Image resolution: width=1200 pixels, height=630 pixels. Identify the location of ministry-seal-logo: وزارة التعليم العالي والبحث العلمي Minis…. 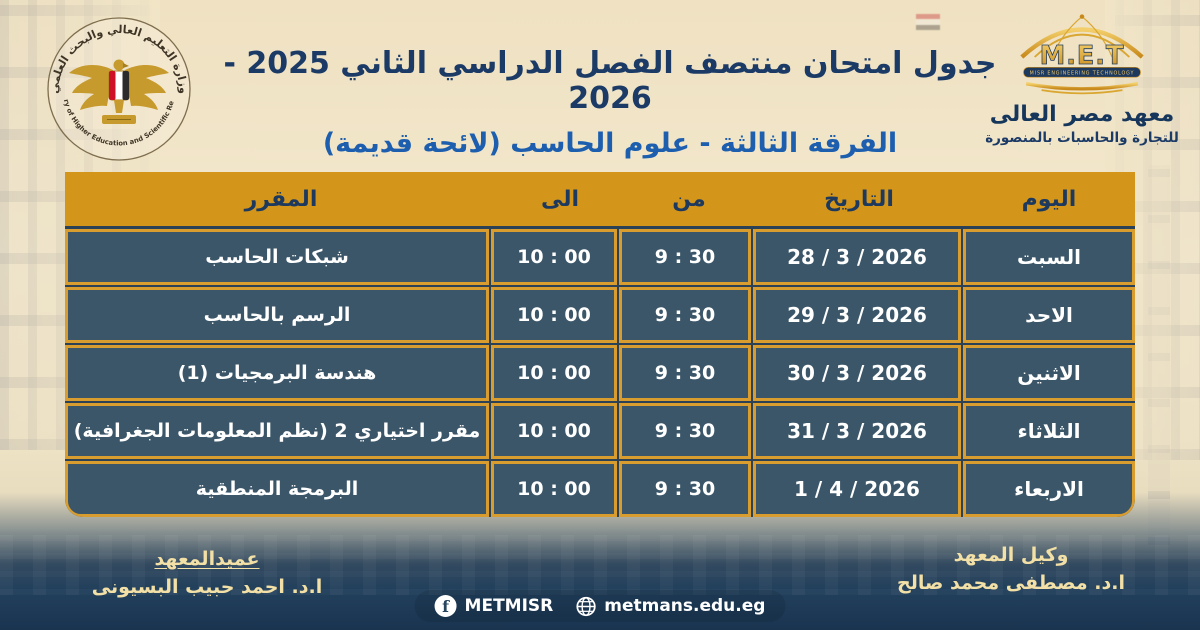
(117, 87).